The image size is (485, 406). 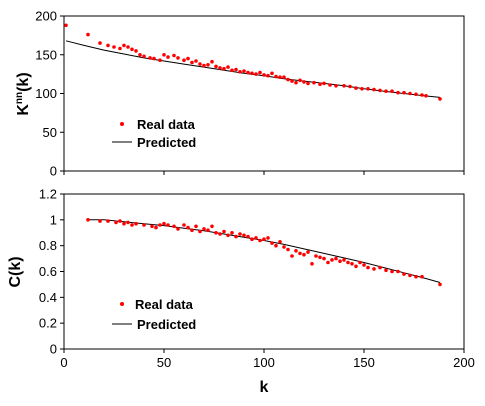 What do you see at coordinates (154, 133) in the screenshot?
I see `knn-legend: Real data Predicted` at bounding box center [154, 133].